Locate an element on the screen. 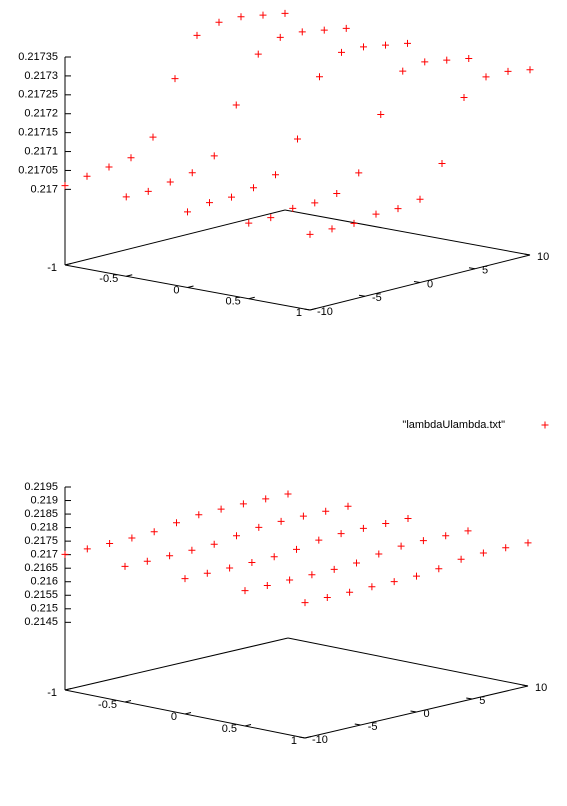 This screenshot has height=806, width=567. y-tick-label: -10 is located at coordinates (320, 740).